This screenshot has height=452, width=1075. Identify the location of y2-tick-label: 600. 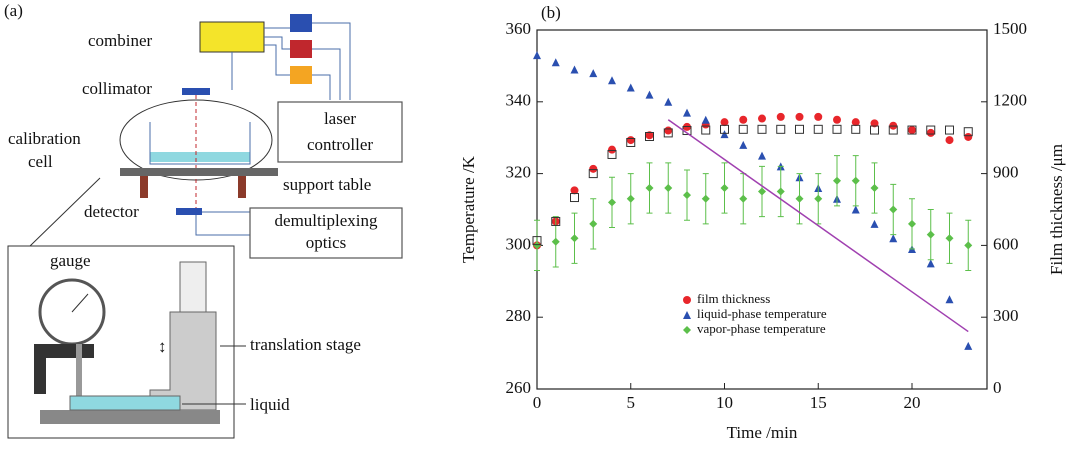
(1006, 243).